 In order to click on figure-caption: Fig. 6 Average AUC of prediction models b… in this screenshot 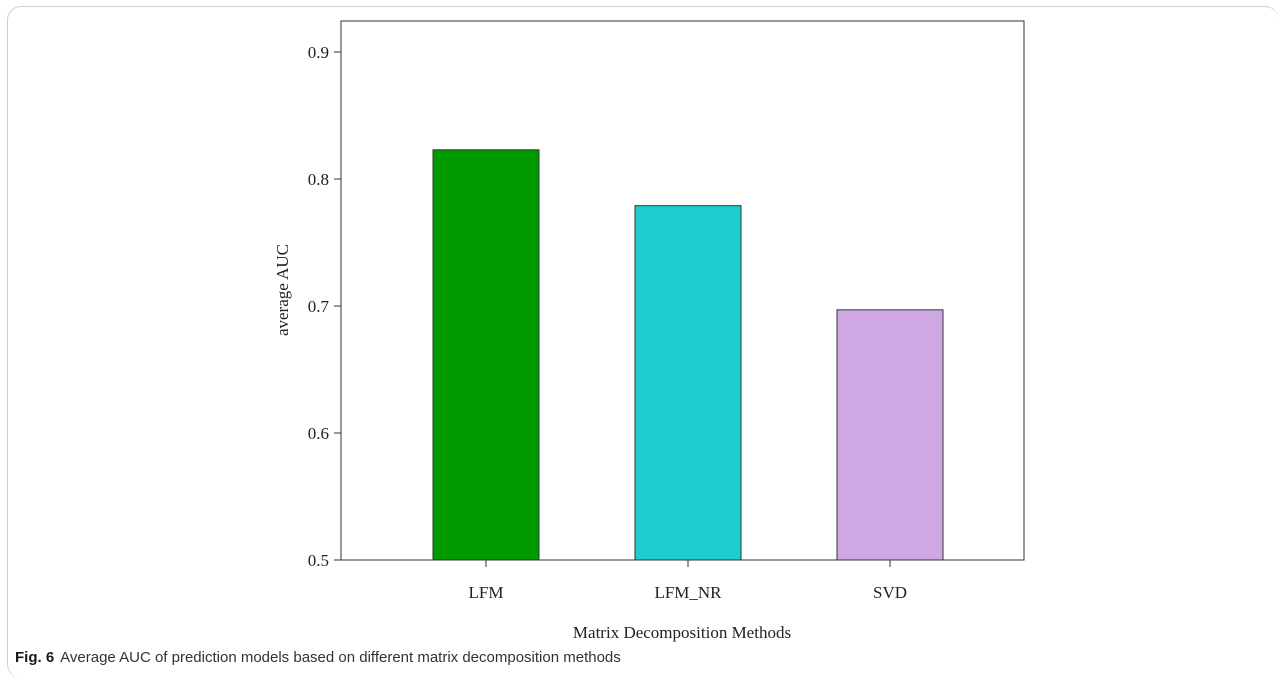, I will do `click(318, 657)`.